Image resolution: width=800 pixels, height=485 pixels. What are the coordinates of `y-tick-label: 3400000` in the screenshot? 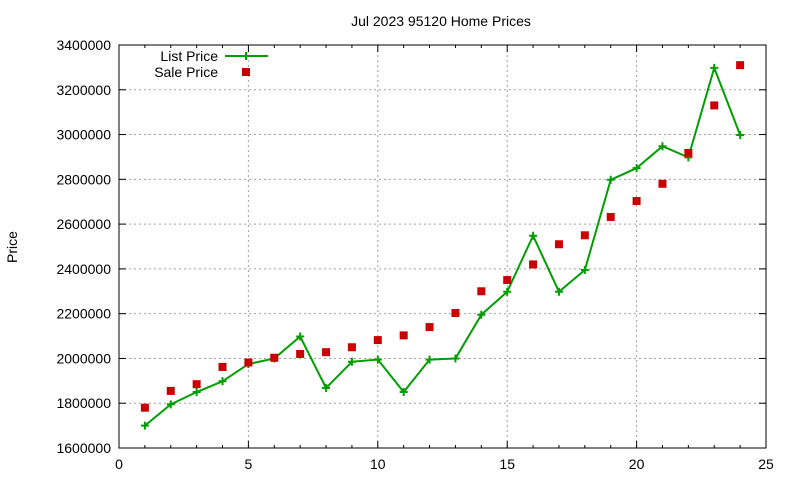 It's located at (83, 45).